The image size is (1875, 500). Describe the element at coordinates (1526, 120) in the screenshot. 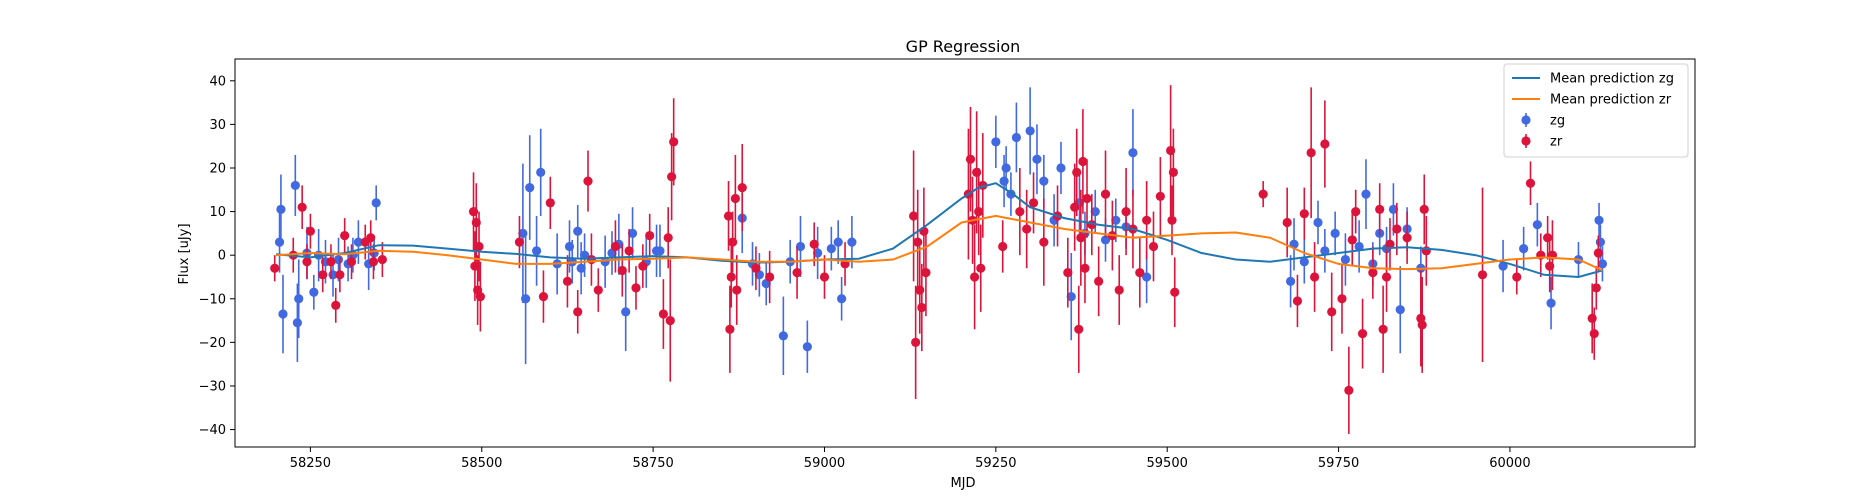

I see `legend-point-swatch` at that location.